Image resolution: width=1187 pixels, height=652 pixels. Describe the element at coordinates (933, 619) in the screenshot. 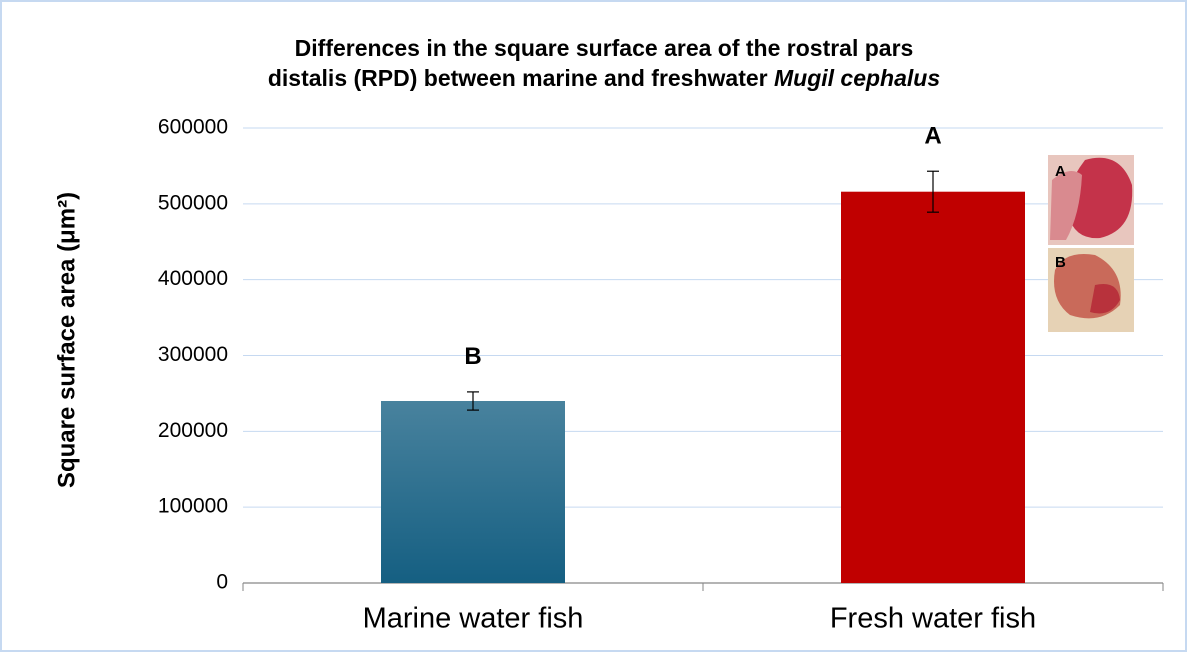

I see `x-tick-label: Fresh water fish` at that location.